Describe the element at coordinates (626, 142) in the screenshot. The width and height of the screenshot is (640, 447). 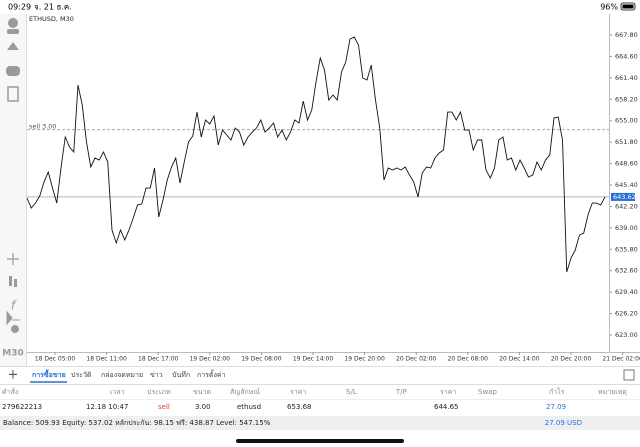
I see `y-tick-label: 651.80` at that location.